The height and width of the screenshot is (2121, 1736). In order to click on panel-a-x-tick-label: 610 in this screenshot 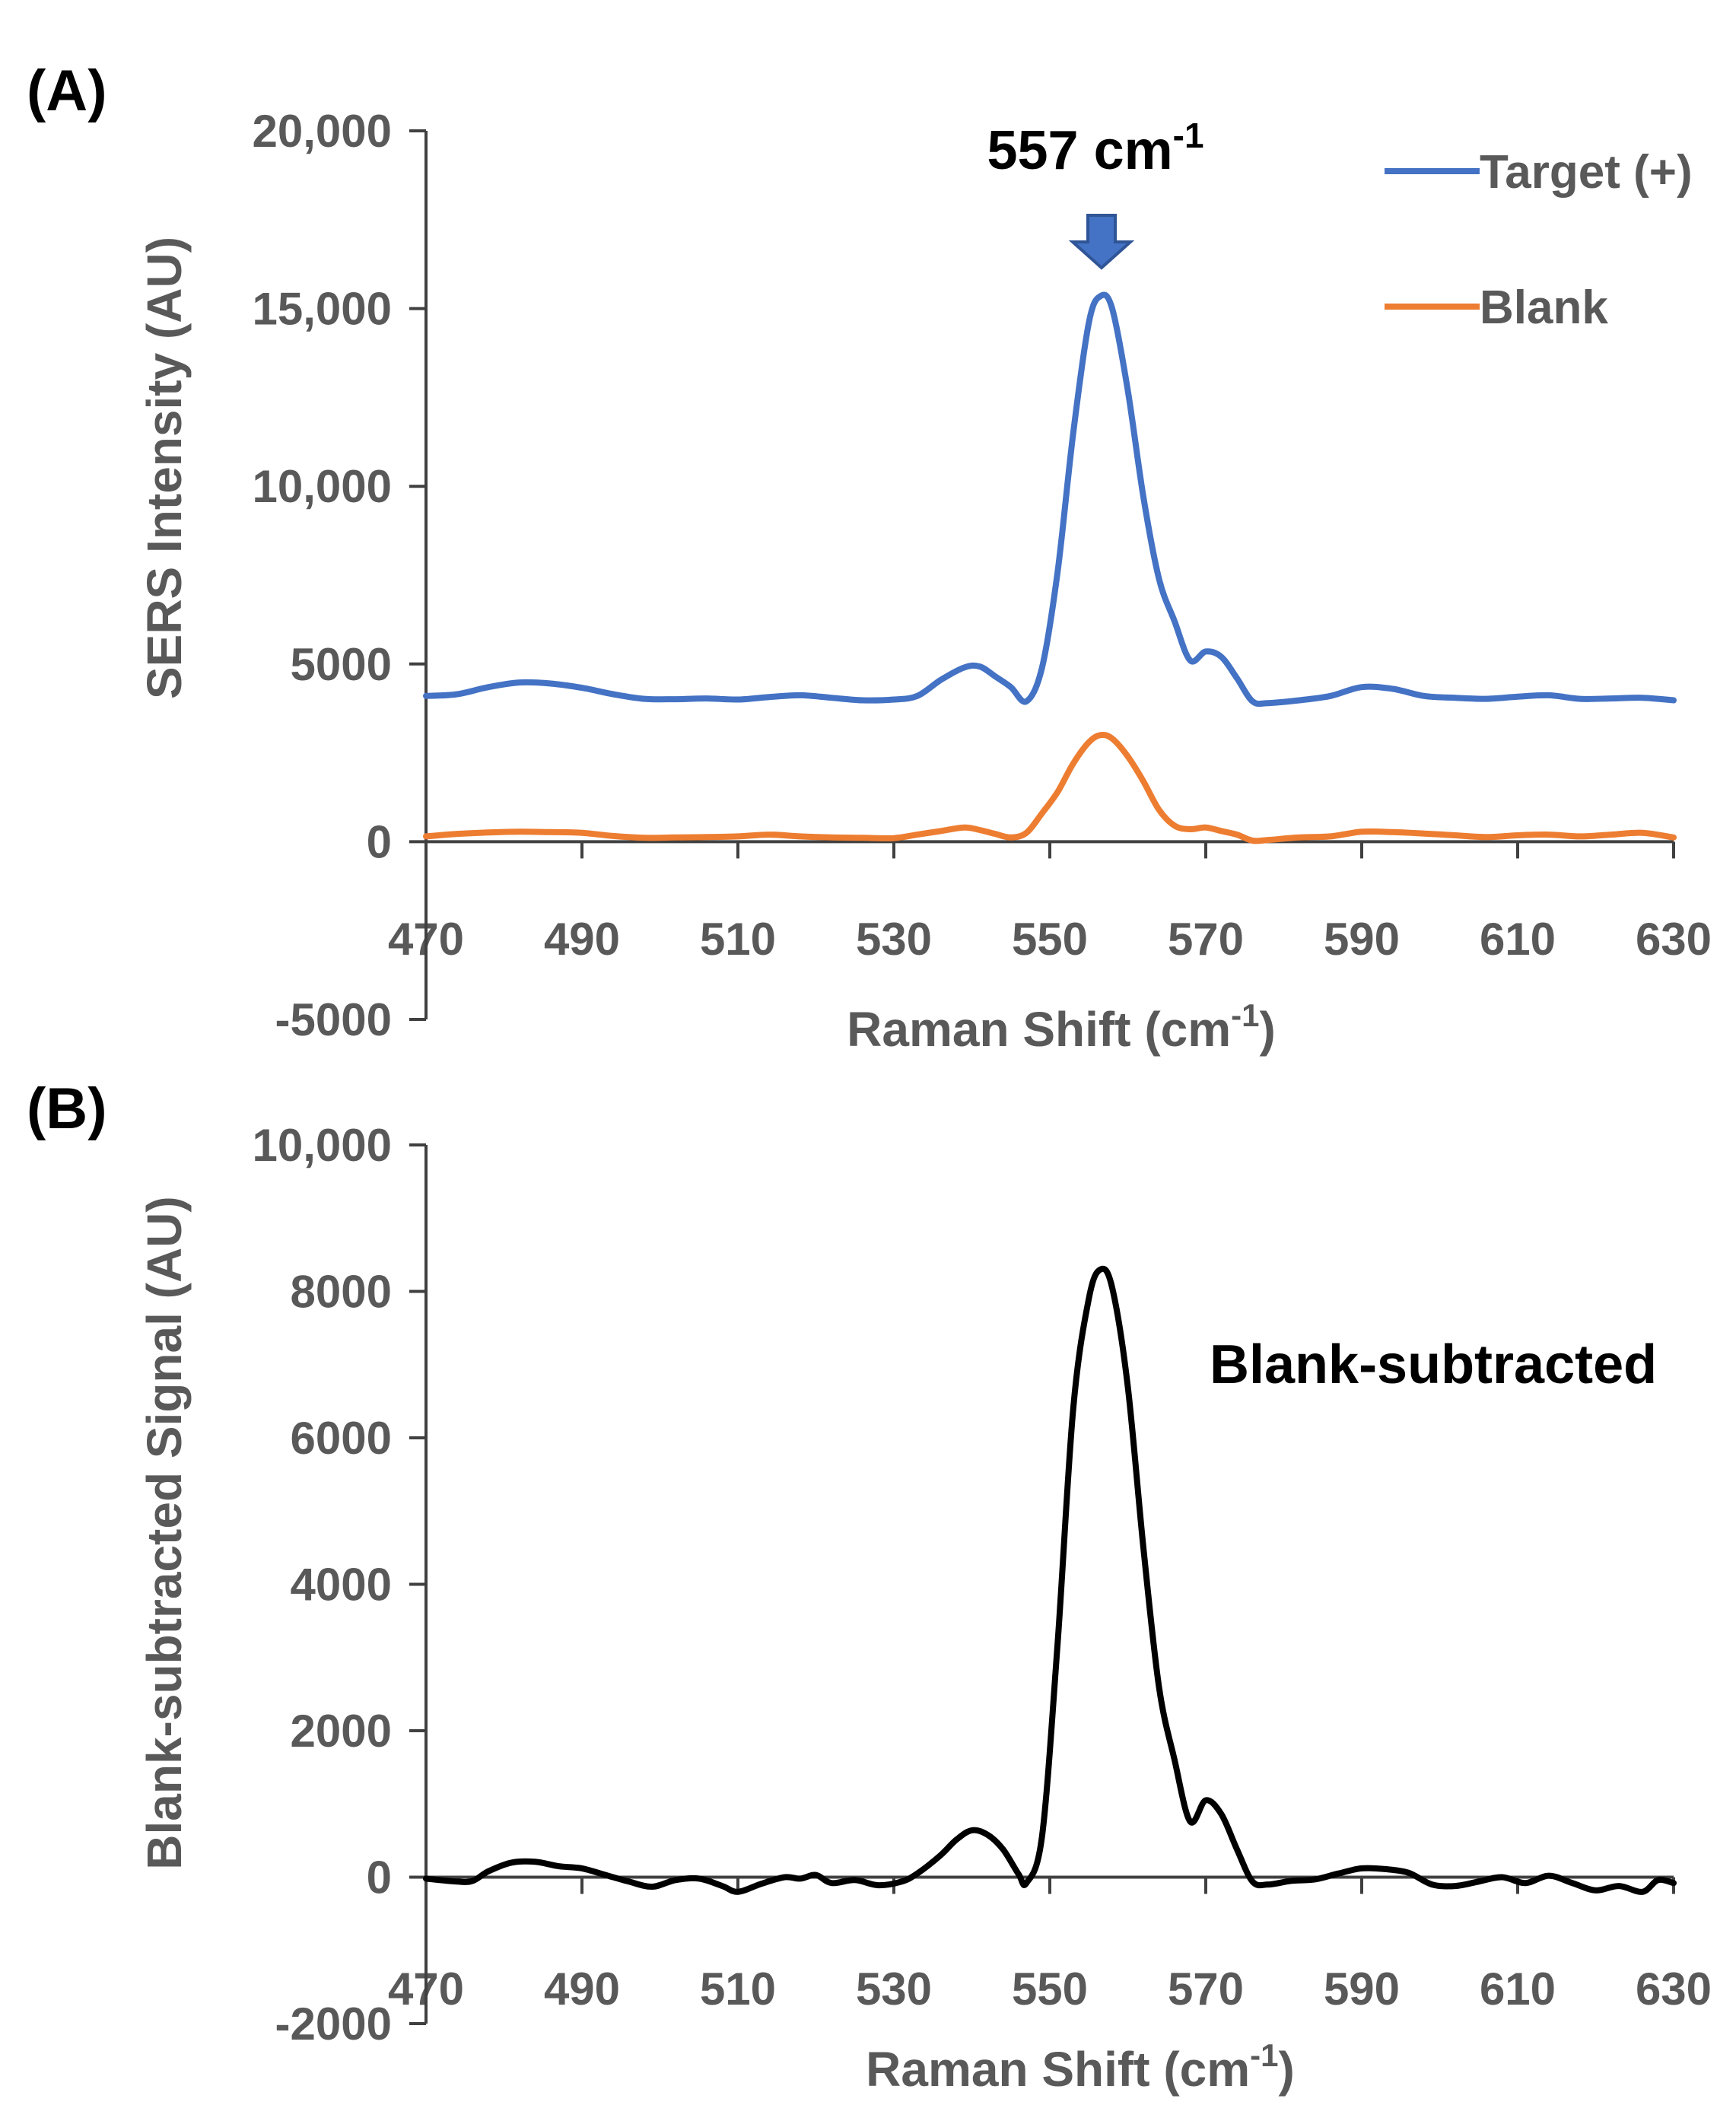, I will do `click(1518, 939)`.